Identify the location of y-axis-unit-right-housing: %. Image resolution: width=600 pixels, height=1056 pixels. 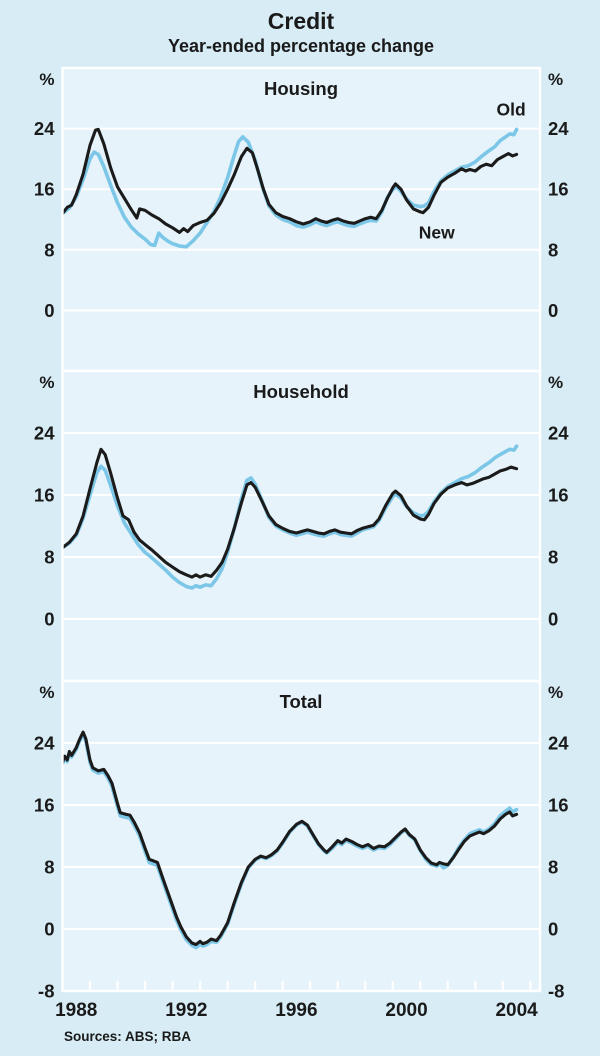
(555, 79).